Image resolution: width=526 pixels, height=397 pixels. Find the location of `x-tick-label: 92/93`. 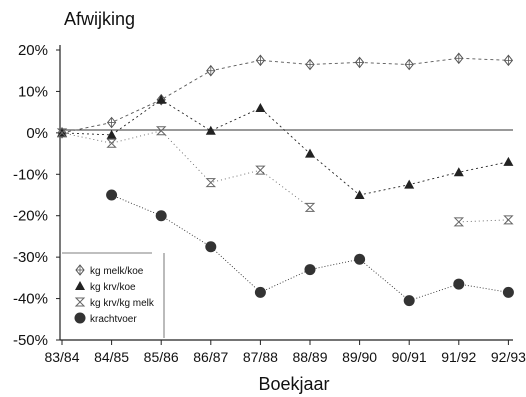

x-tick-label: 92/93 is located at coordinates (508, 357).